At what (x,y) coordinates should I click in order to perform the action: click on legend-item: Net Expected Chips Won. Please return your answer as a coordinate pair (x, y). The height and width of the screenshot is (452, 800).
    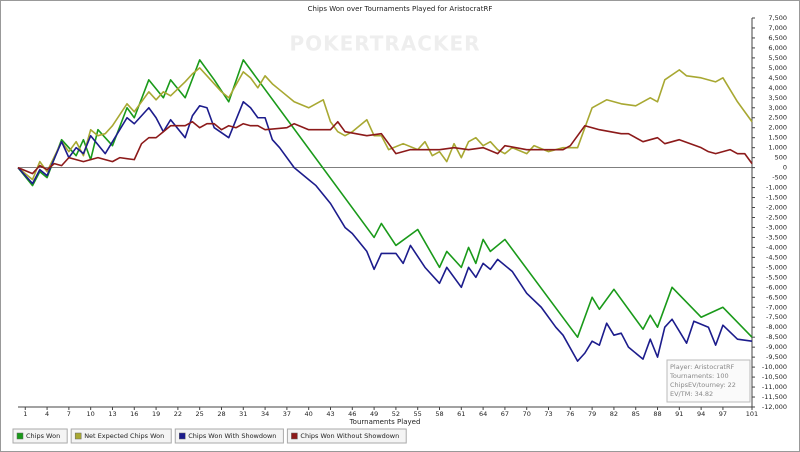
    Looking at the image, I should click on (121, 436).